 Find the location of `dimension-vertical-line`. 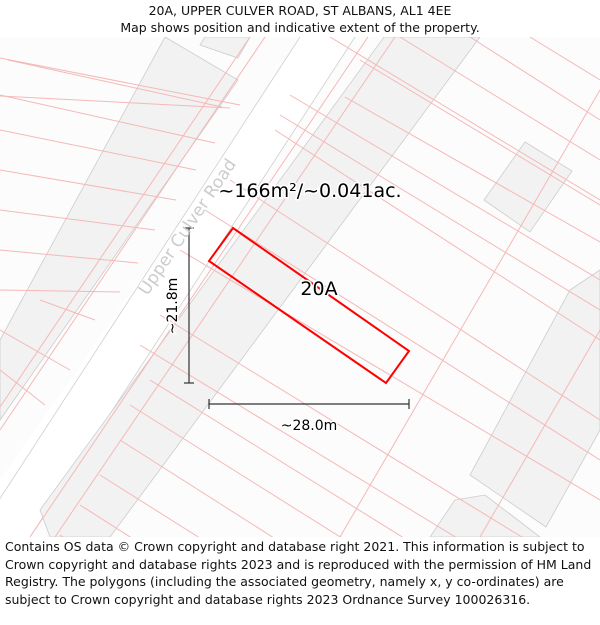

dimension-vertical-line is located at coordinates (189, 305).